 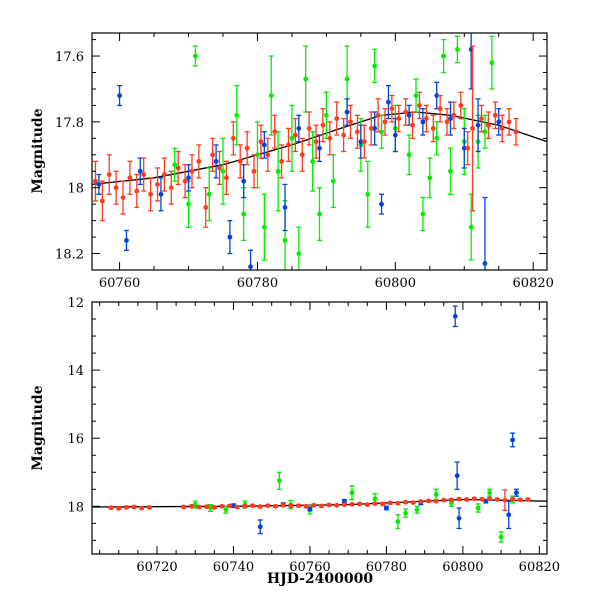 What do you see at coordinates (69, 255) in the screenshot?
I see `y-tick-label: 18.2` at bounding box center [69, 255].